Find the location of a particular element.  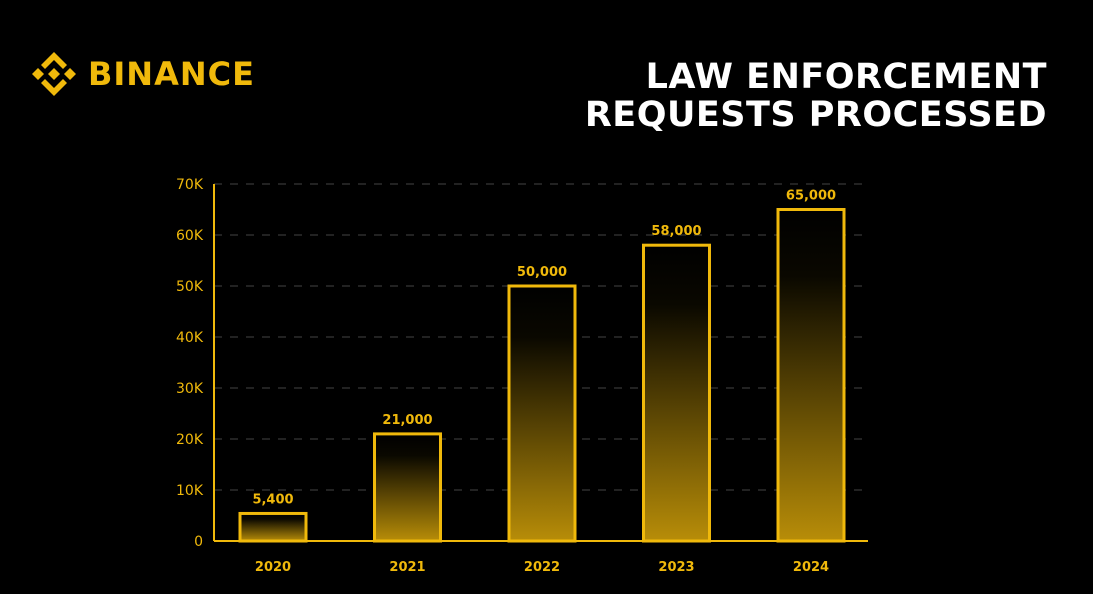

chart-title: LAW ENFORCEMENT REQUESTS PROCESSED is located at coordinates (816, 96).